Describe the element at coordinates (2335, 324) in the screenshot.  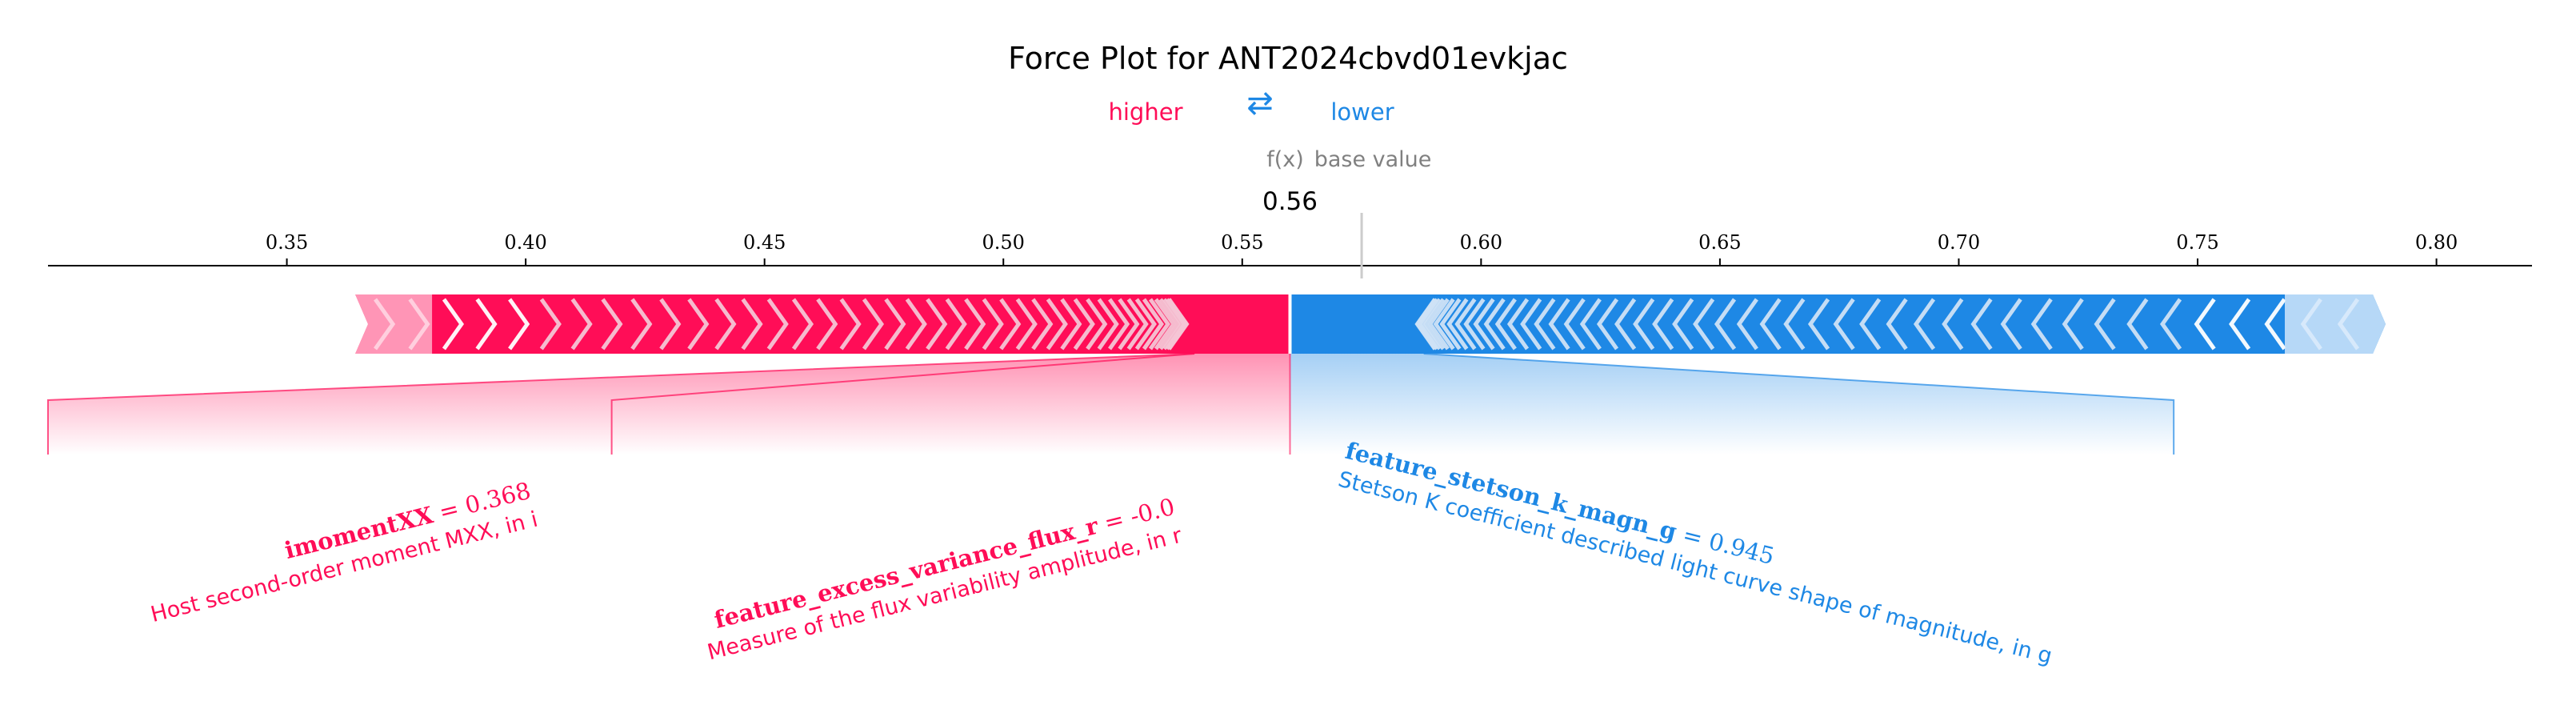
I see `negative-tail` at that location.